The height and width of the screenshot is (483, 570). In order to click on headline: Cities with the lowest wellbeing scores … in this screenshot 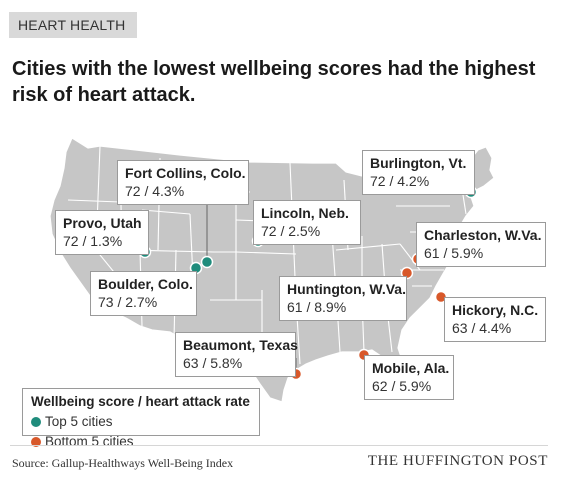, I will do `click(274, 82)`.